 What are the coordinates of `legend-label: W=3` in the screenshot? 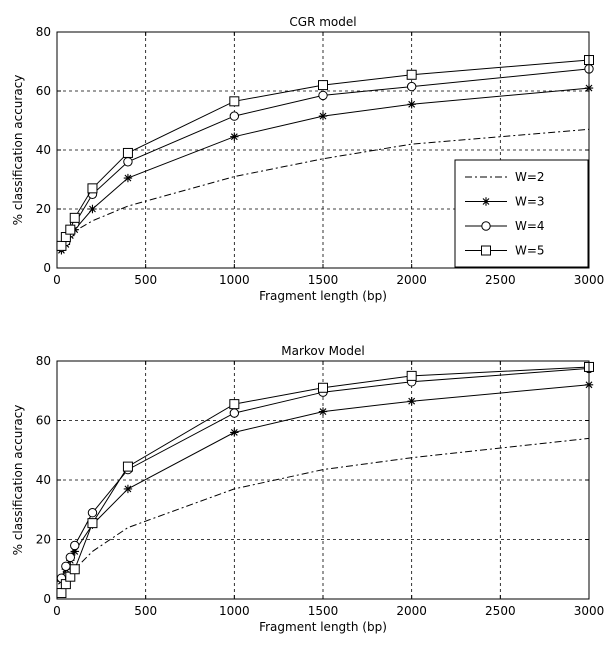 It's located at (530, 202).